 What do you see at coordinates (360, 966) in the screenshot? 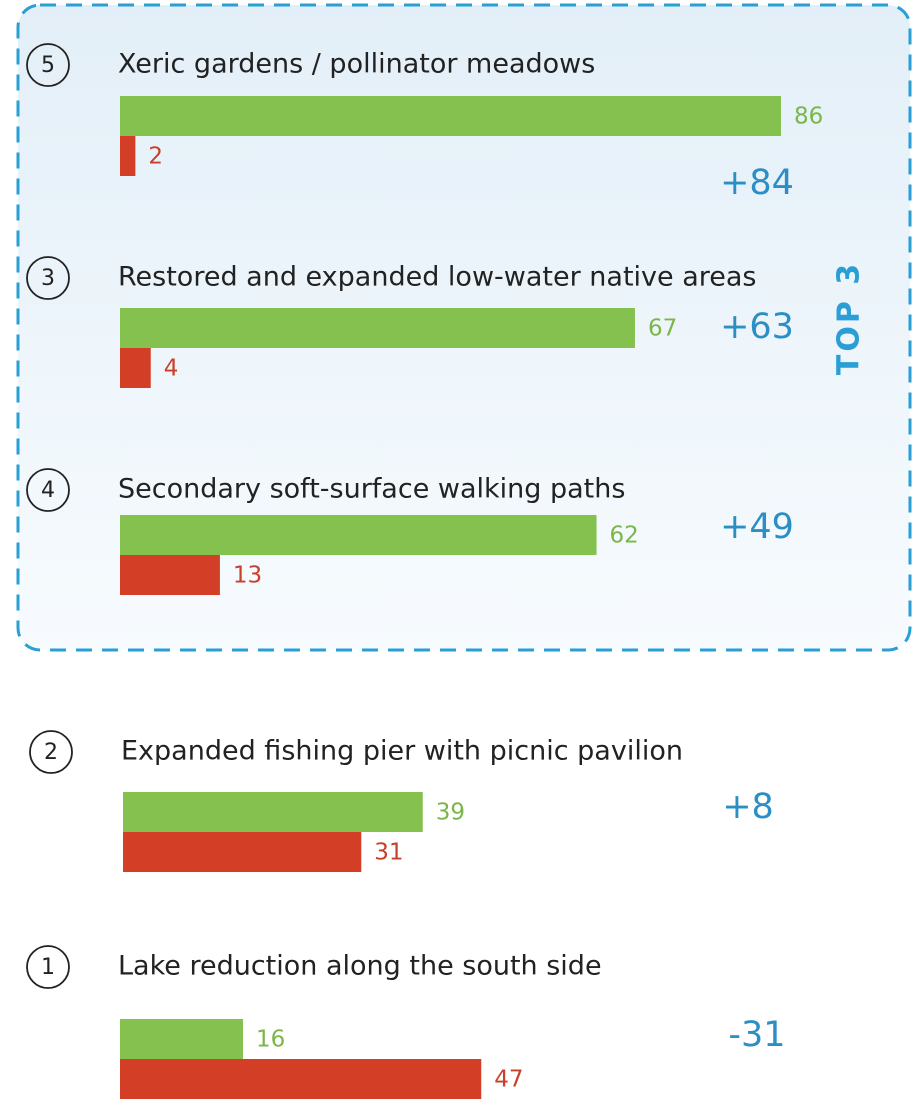
I see `category-label: Lake reduction along the south side` at bounding box center [360, 966].